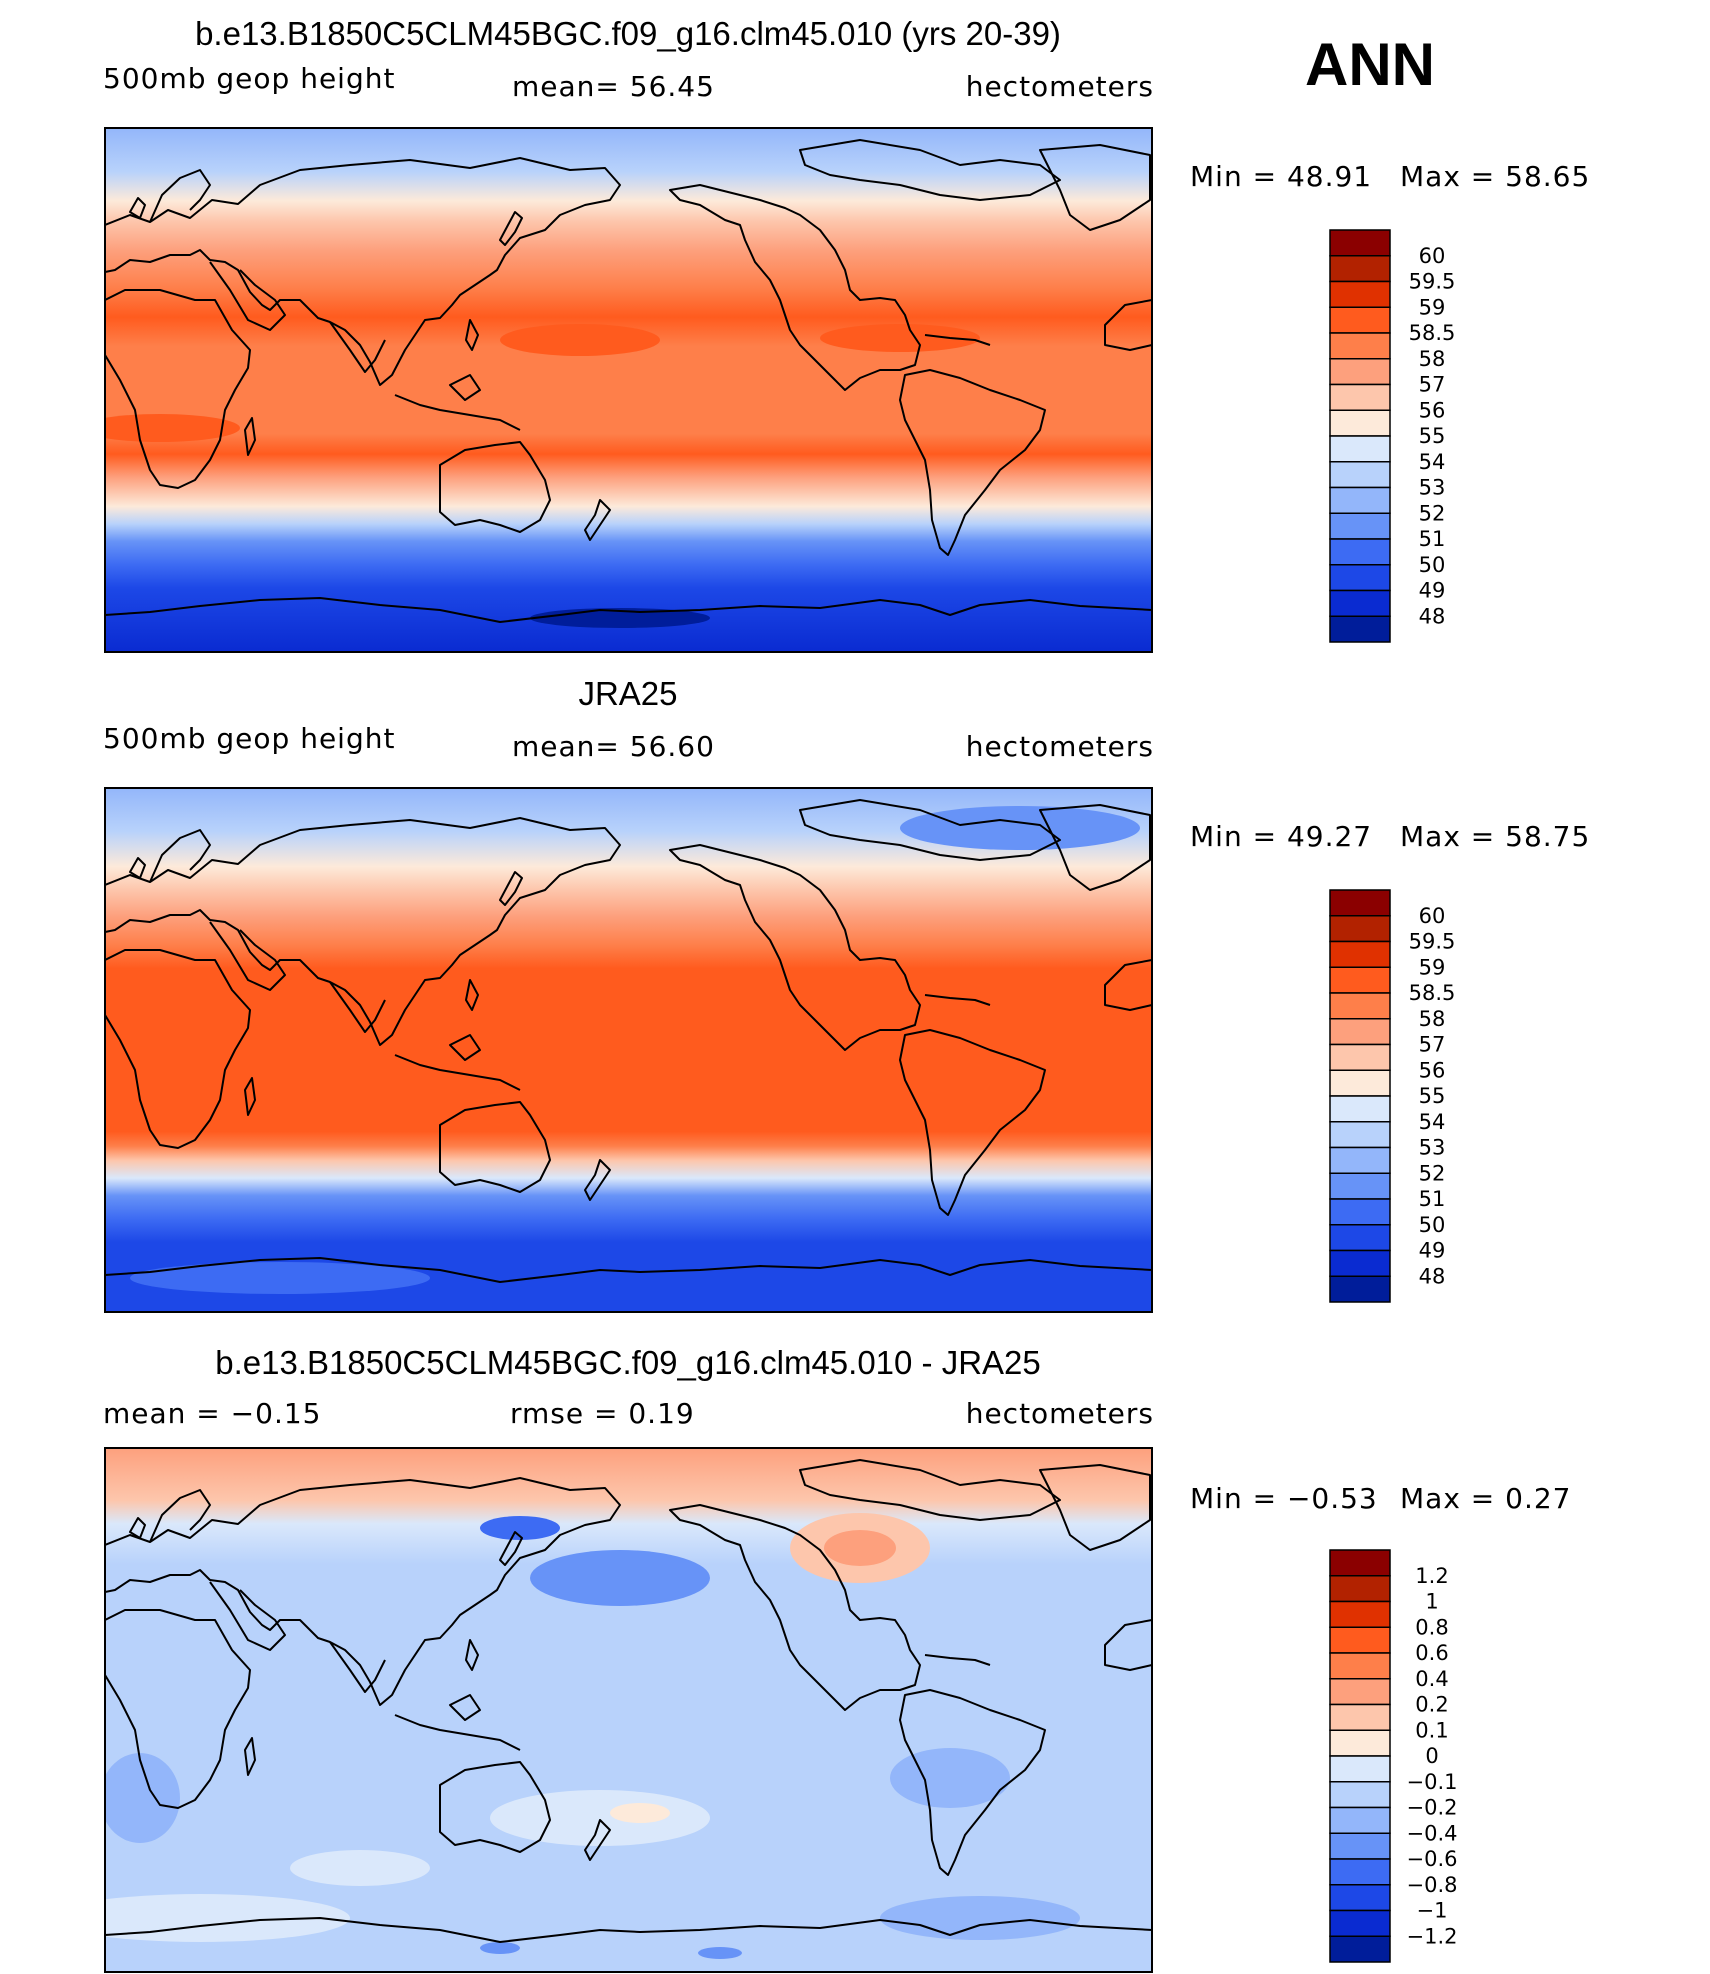  What do you see at coordinates (1431, 1627) in the screenshot?
I see `colorbar-2-label: 0.8` at bounding box center [1431, 1627].